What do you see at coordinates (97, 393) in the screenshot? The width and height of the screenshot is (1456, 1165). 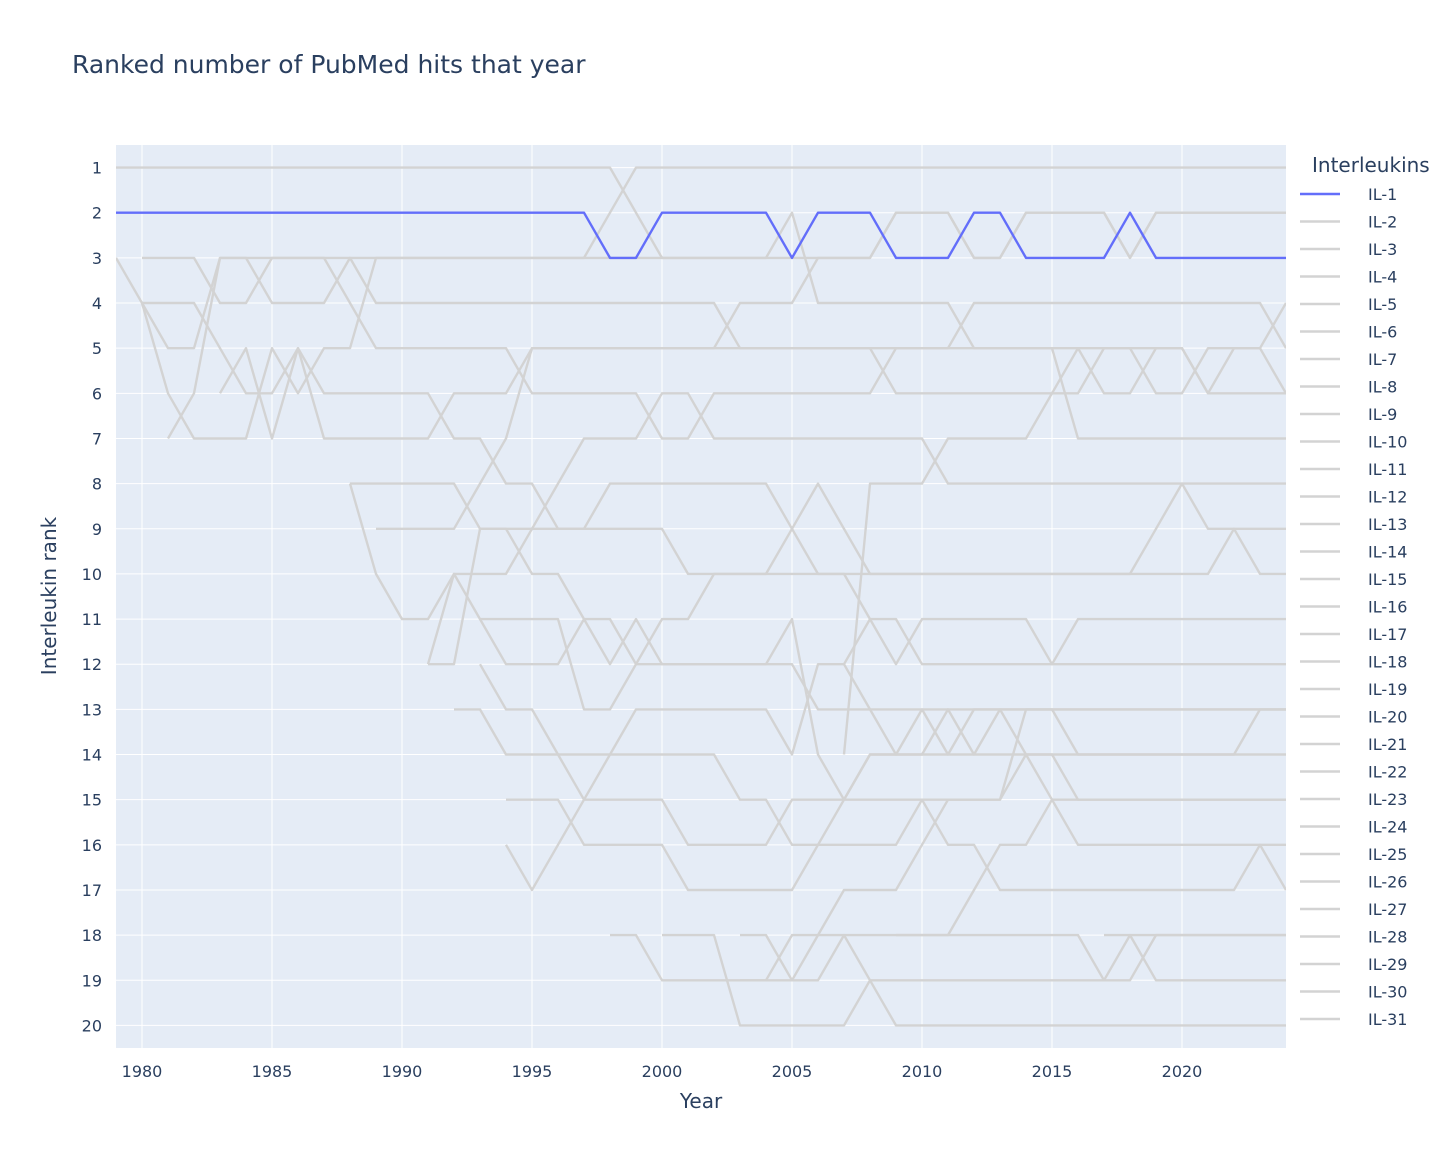 I see `y-tick-label: 6` at bounding box center [97, 393].